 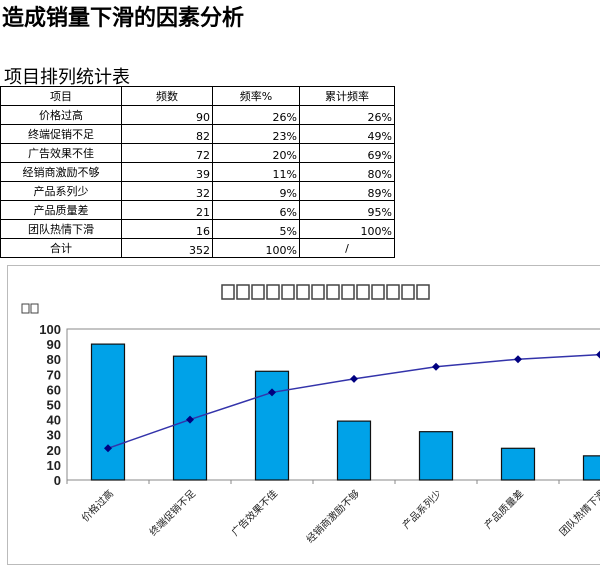 I want to click on y-tick-label: 80, so click(x=54, y=359).